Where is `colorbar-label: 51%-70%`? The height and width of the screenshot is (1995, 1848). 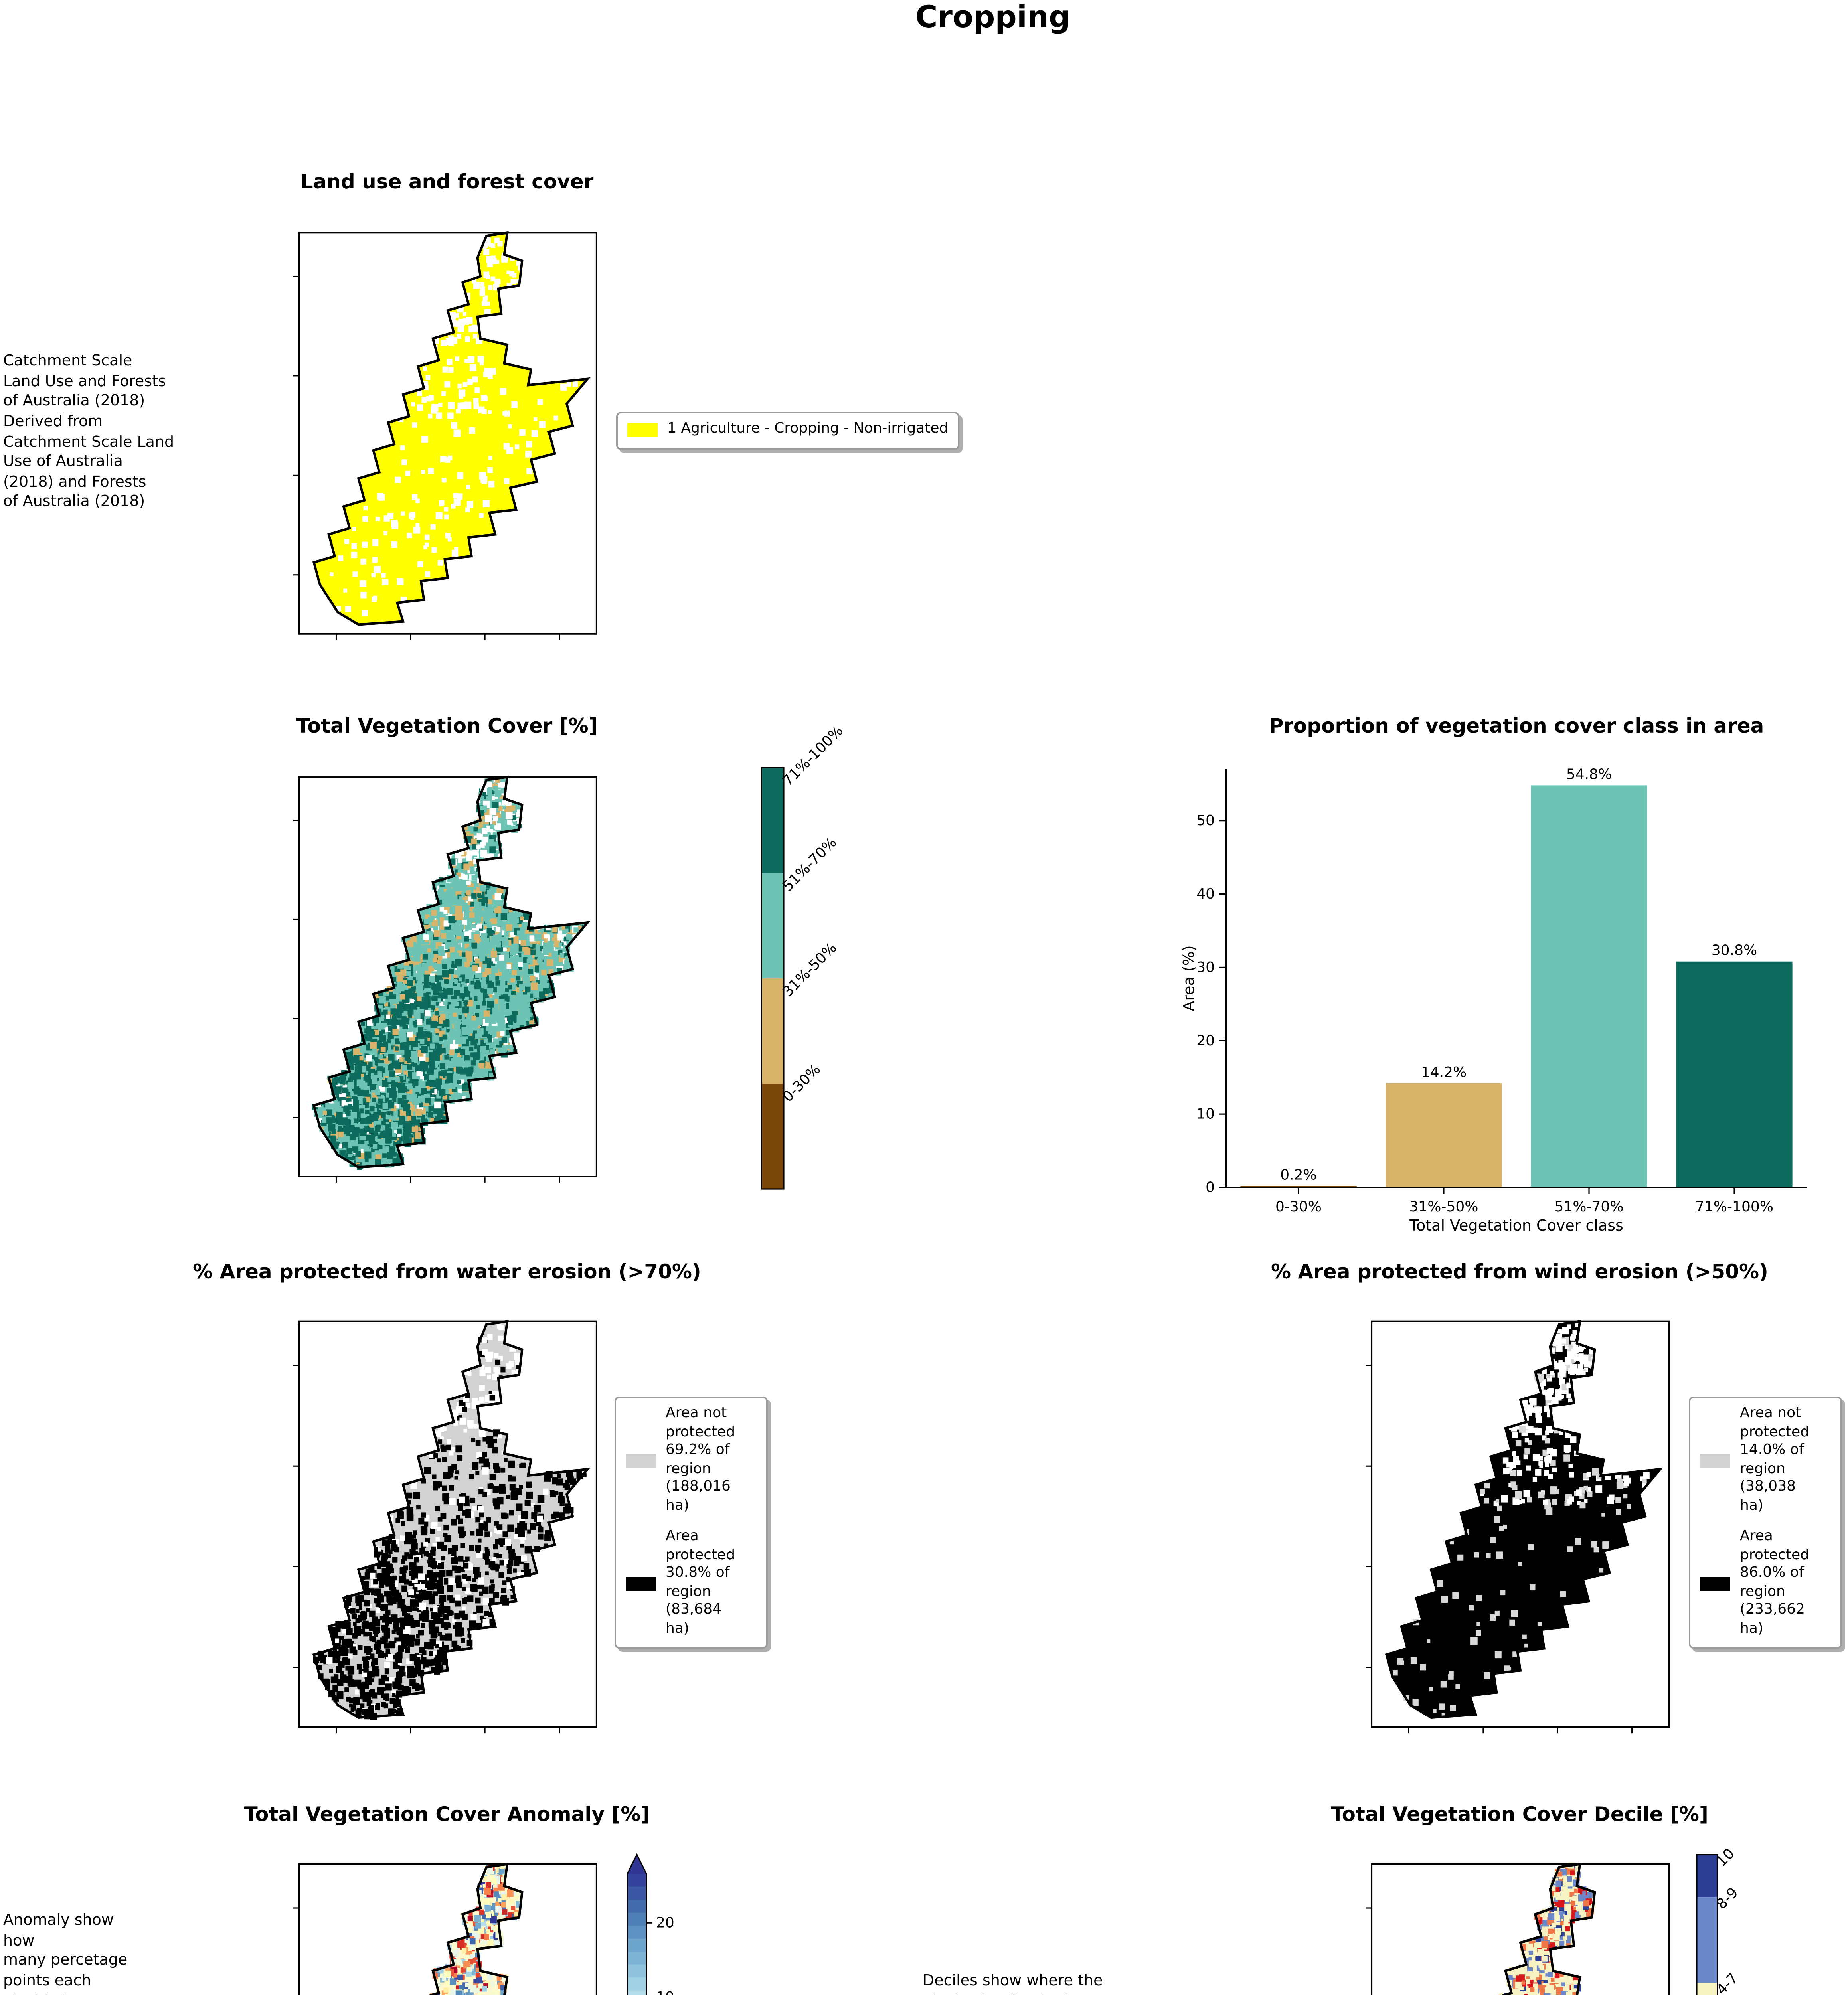 colorbar-label: 51%-70% is located at coordinates (809, 864).